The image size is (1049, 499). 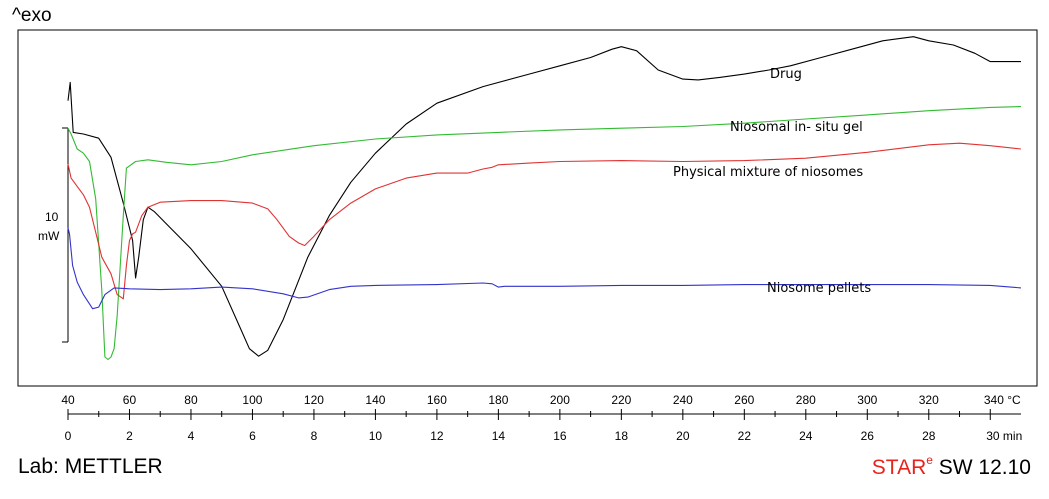 What do you see at coordinates (981, 467) in the screenshot?
I see `software-version: SW 12.10` at bounding box center [981, 467].